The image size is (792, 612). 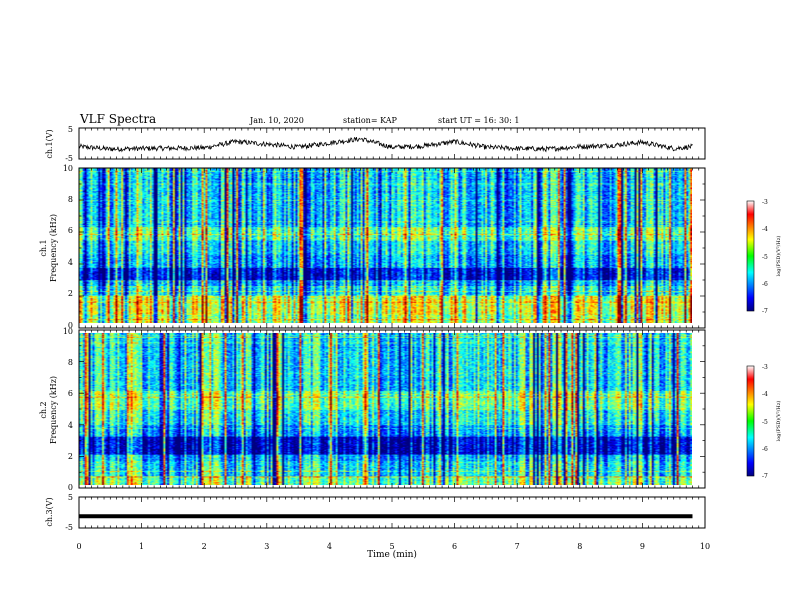 What do you see at coordinates (276, 120) in the screenshot?
I see `date-label: Jan. 10, 2020` at bounding box center [276, 120].